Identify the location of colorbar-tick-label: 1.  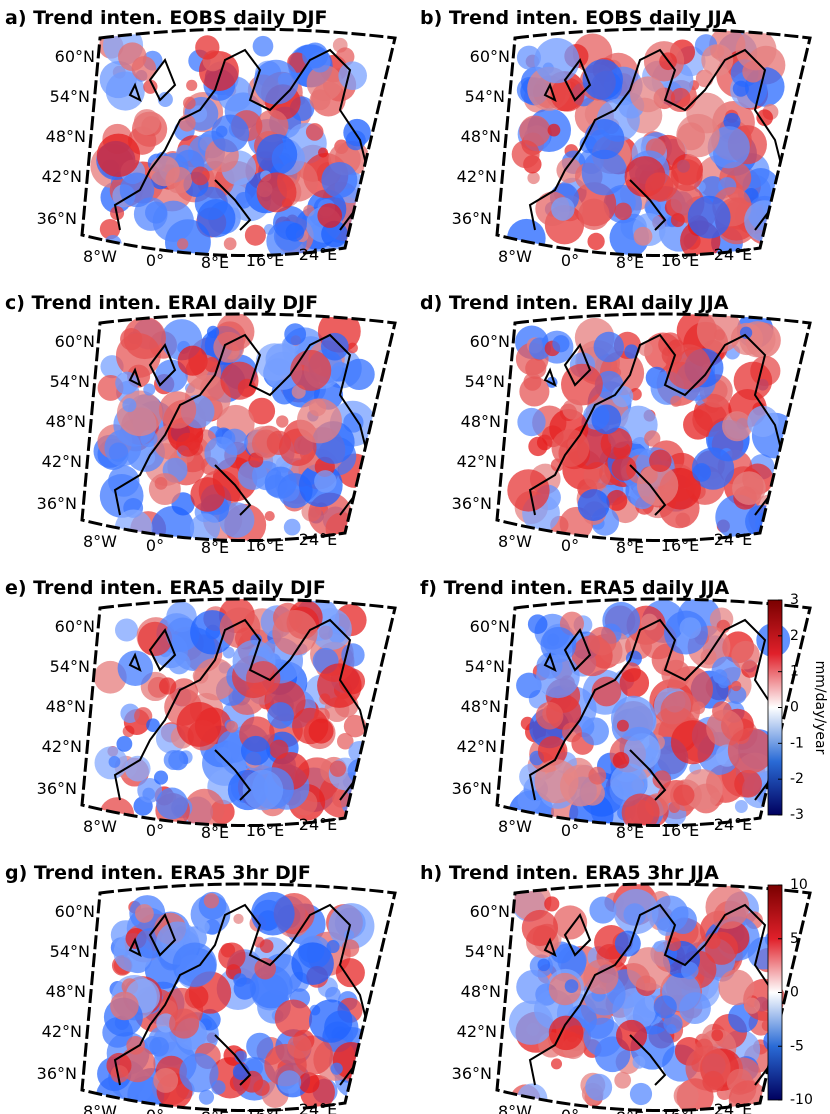
(794, 672).